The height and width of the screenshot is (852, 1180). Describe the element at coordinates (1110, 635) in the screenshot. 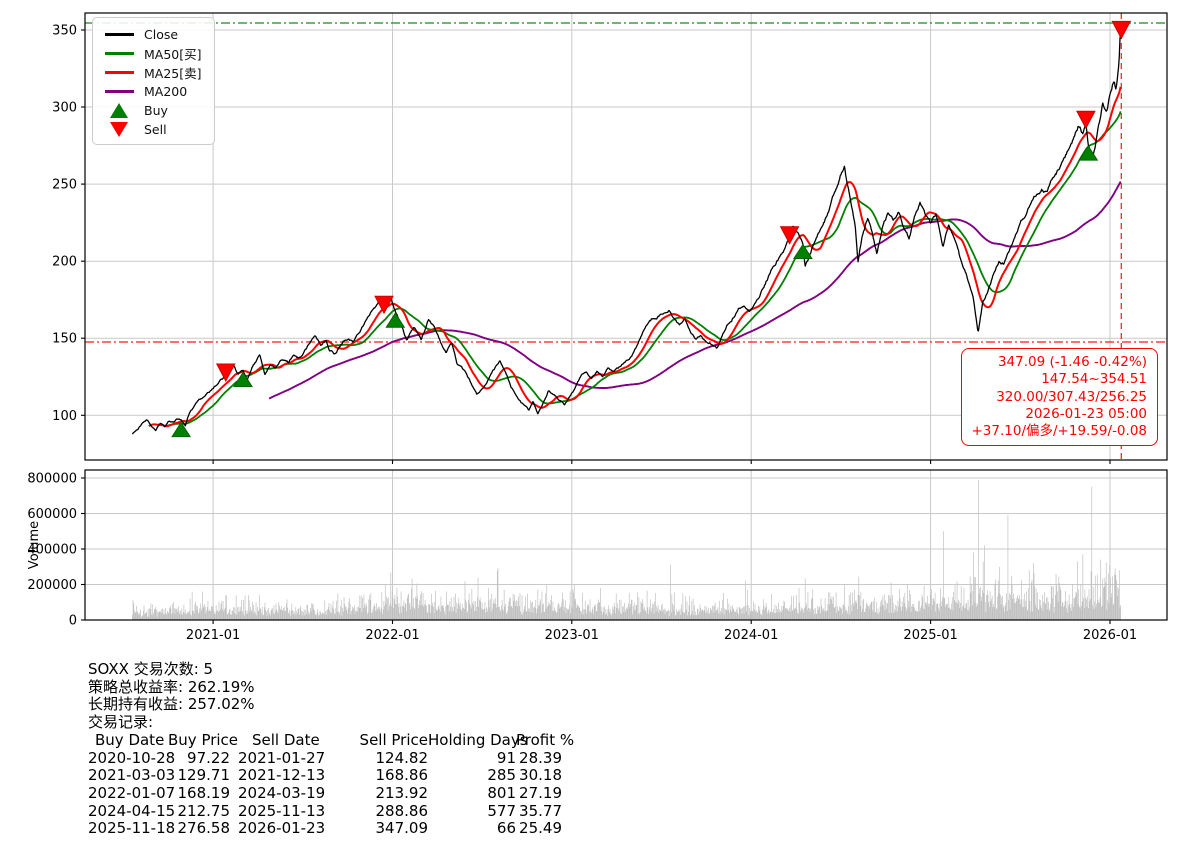

I see `tick-label: 2026-01` at that location.